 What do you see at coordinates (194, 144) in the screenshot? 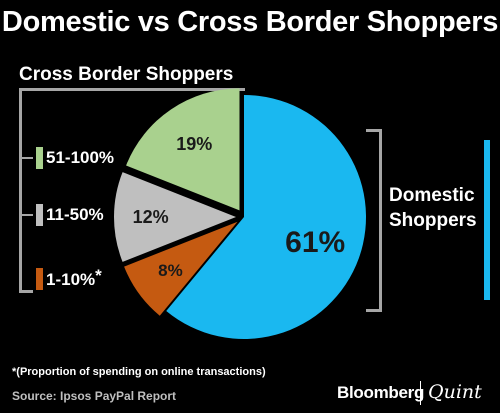
I see `pie-label-51-100-: 19%` at bounding box center [194, 144].